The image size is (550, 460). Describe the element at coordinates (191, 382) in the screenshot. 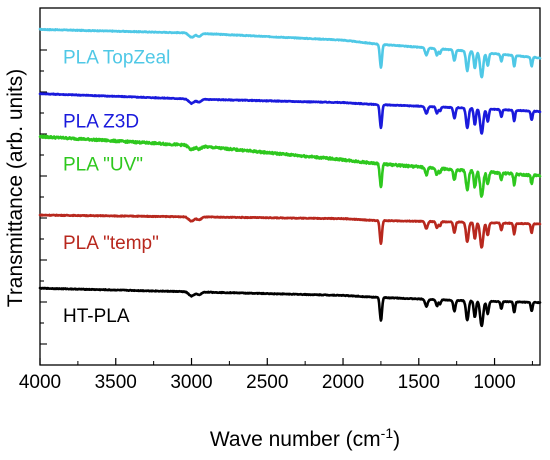

I see `x-tick-label-2: 3000` at that location.